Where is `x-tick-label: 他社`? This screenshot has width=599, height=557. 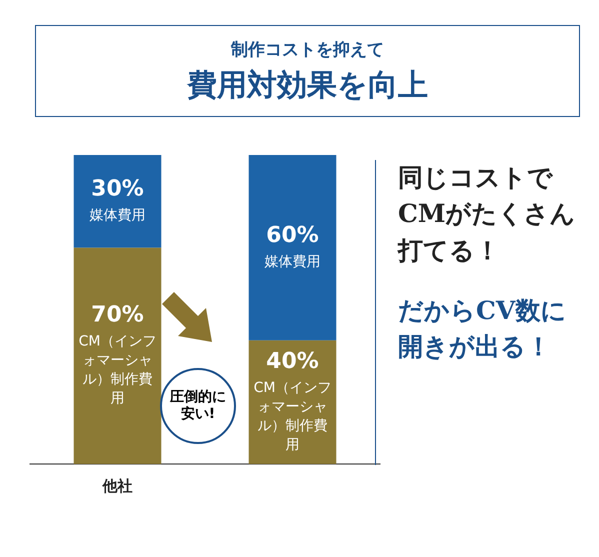 x-tick-label: 他社 is located at coordinates (117, 487).